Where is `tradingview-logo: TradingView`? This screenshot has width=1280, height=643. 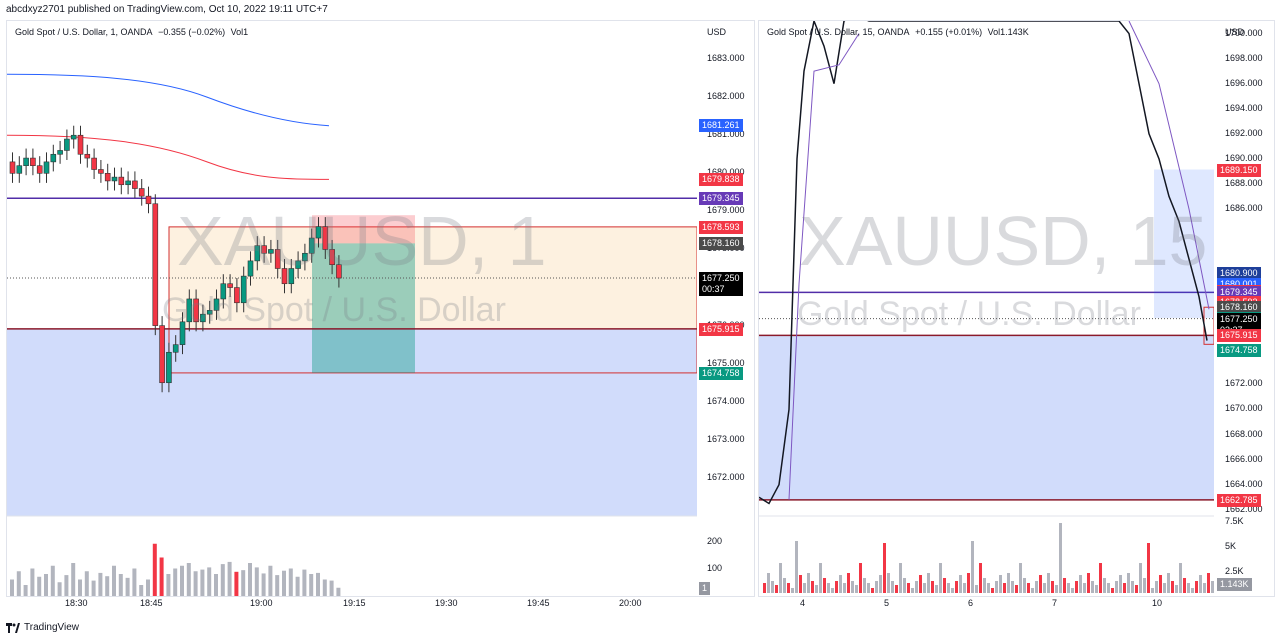
tradingview-logo: TradingView is located at coordinates (42, 627).